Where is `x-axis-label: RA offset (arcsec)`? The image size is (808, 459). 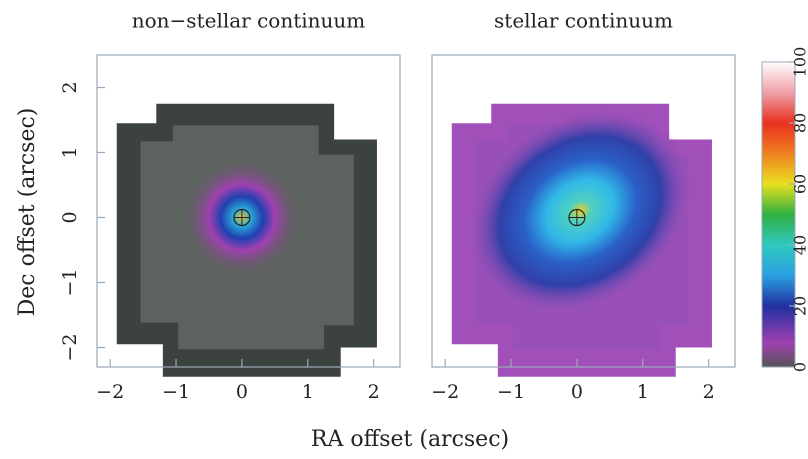 x-axis-label: RA offset (arcsec) is located at coordinates (410, 439).